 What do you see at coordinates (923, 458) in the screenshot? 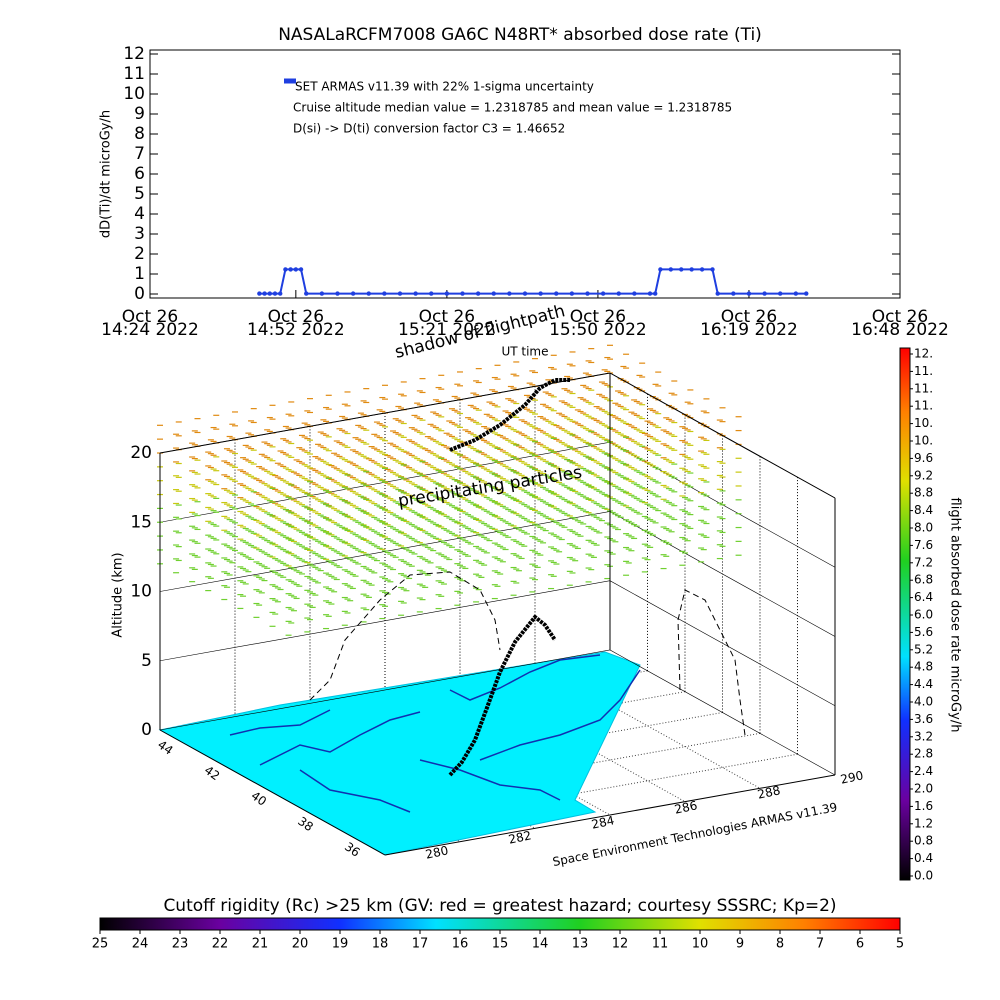
I see `colorbar-tick-label: 9.6` at bounding box center [923, 458].